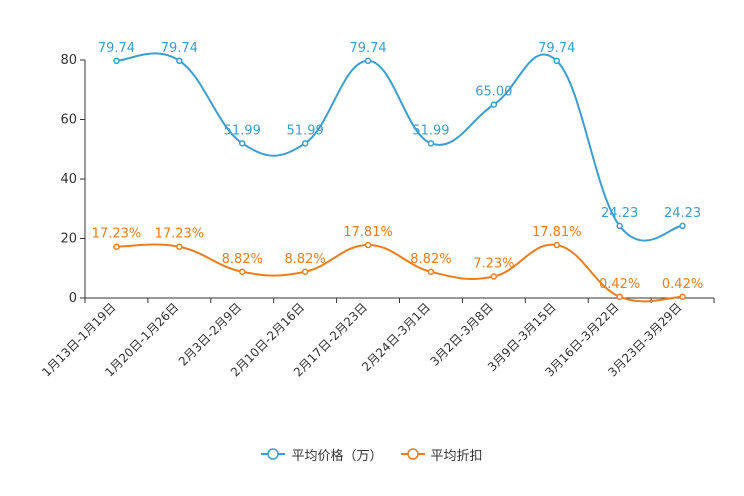 This screenshot has width=744, height=496. I want to click on legend-marker-discount-icon, so click(412, 454).